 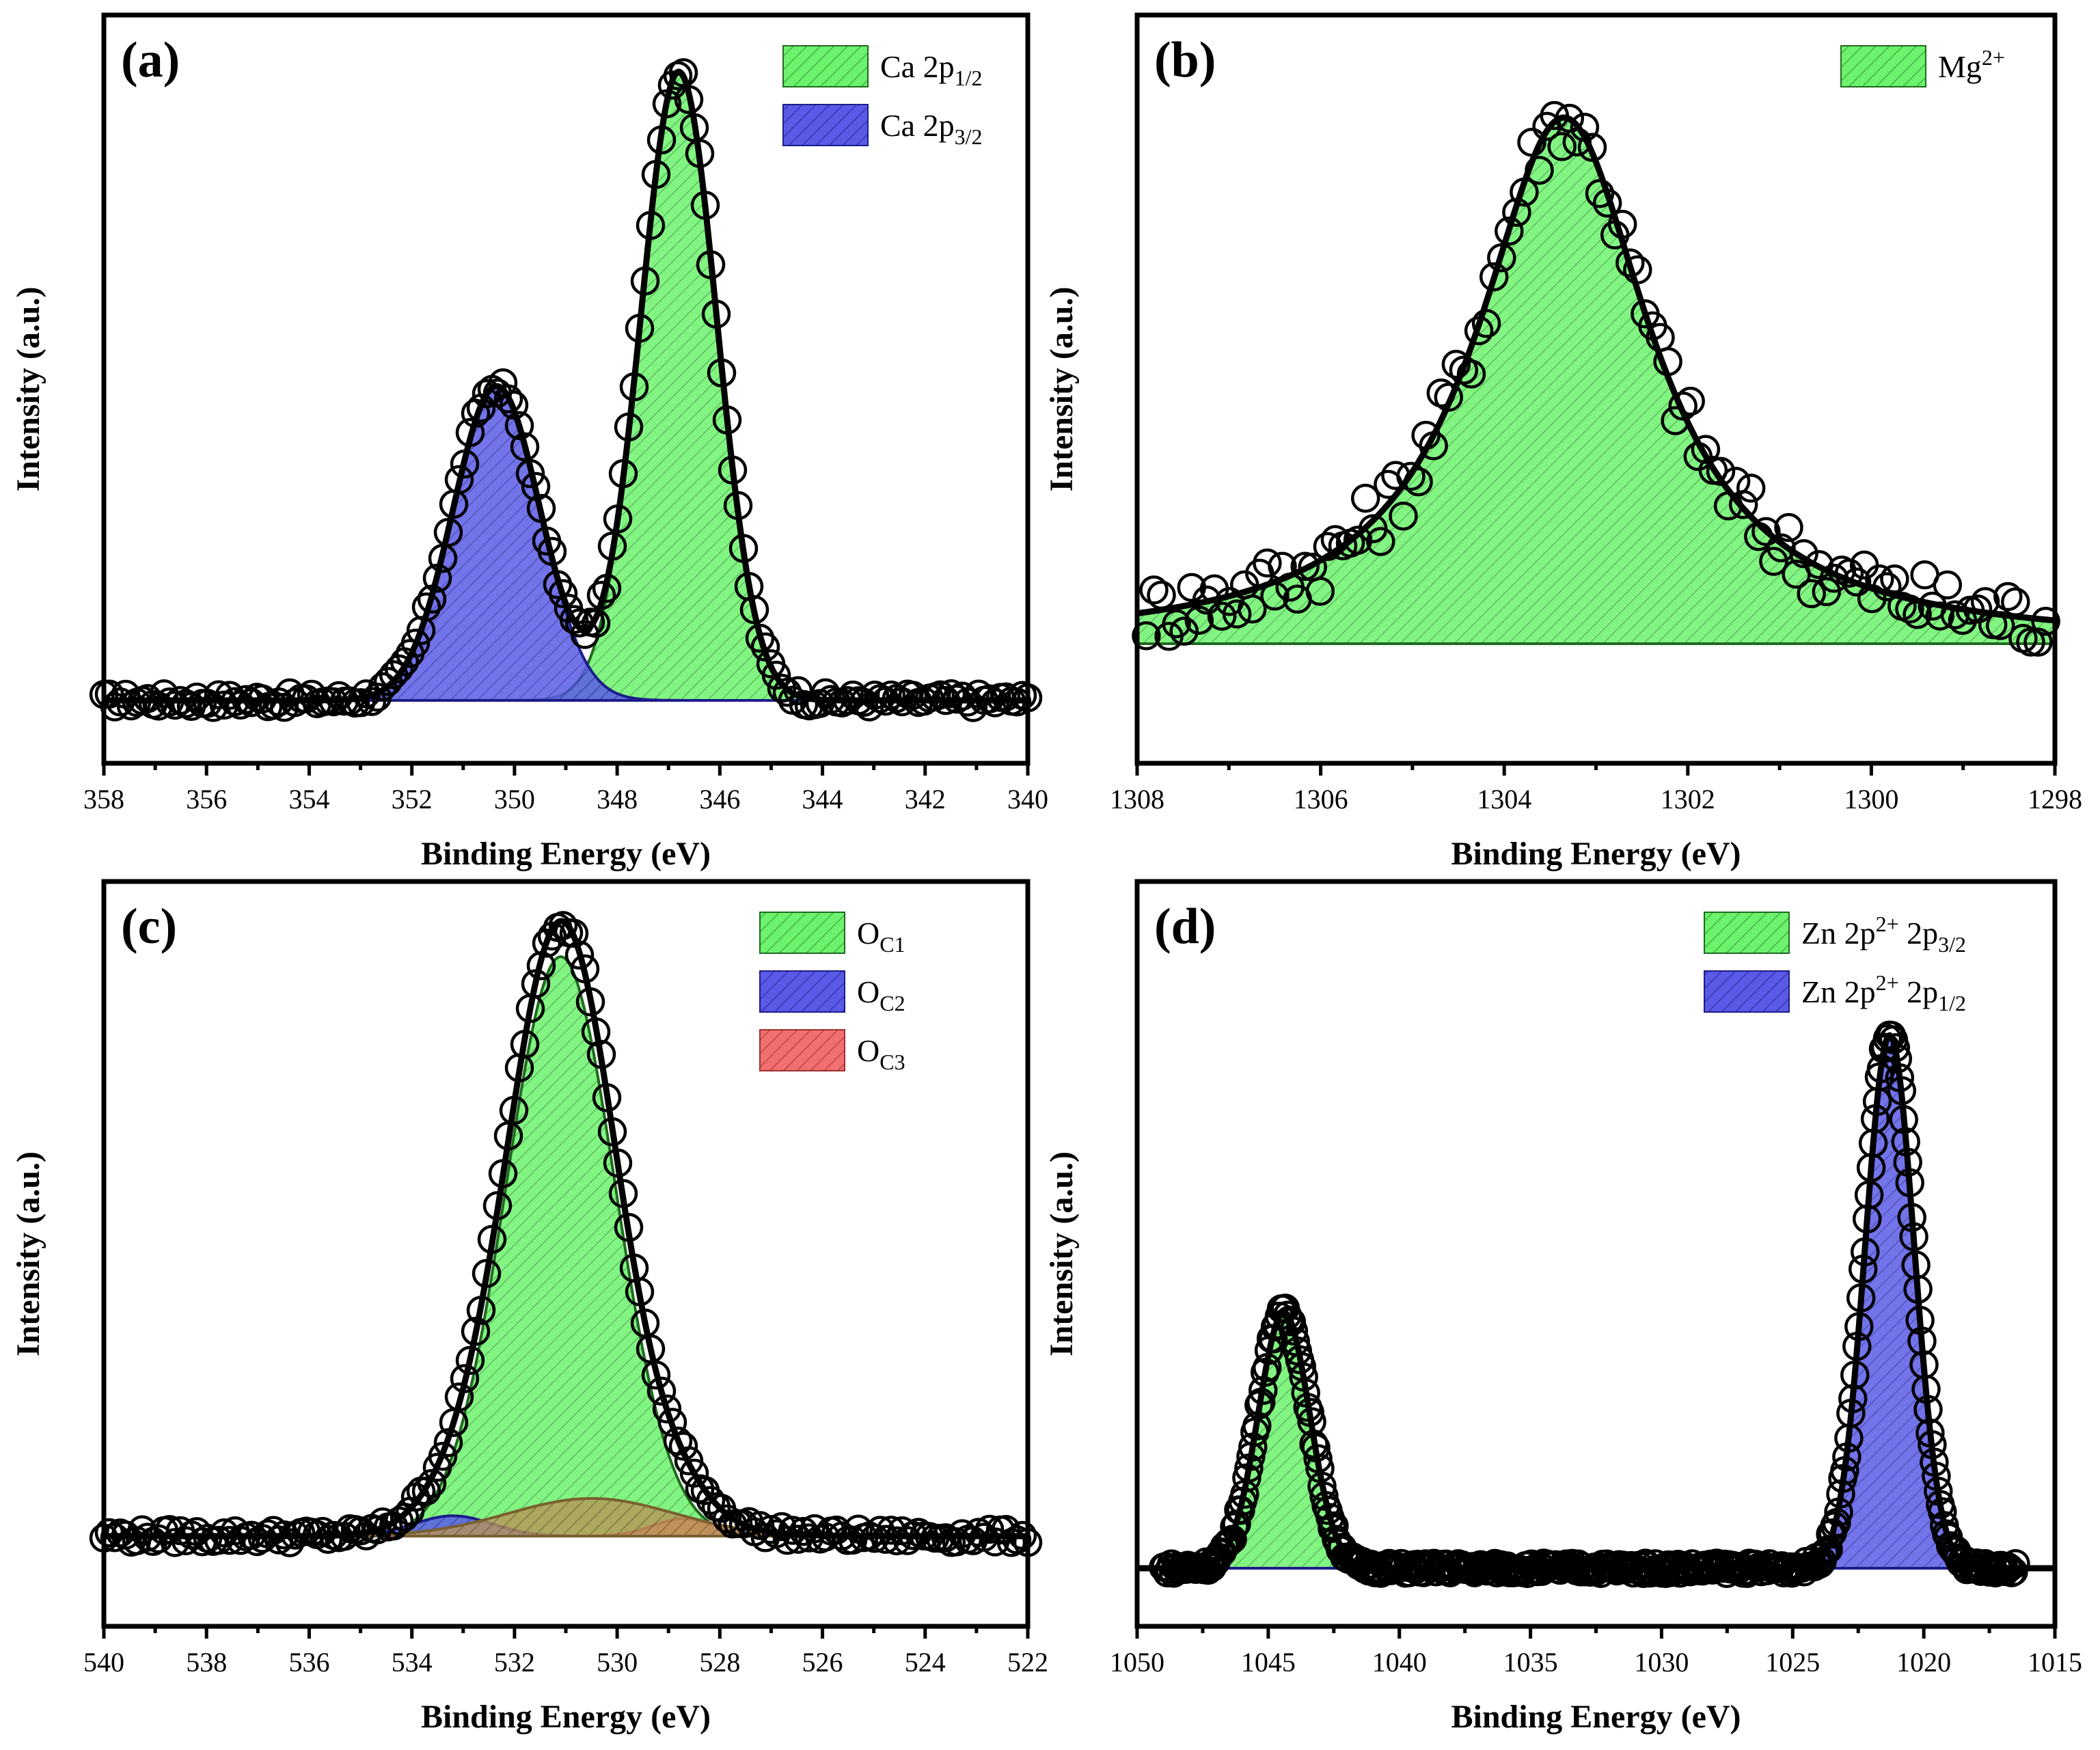 What do you see at coordinates (1504, 800) in the screenshot?
I see `x-tick-label: 1304` at bounding box center [1504, 800].